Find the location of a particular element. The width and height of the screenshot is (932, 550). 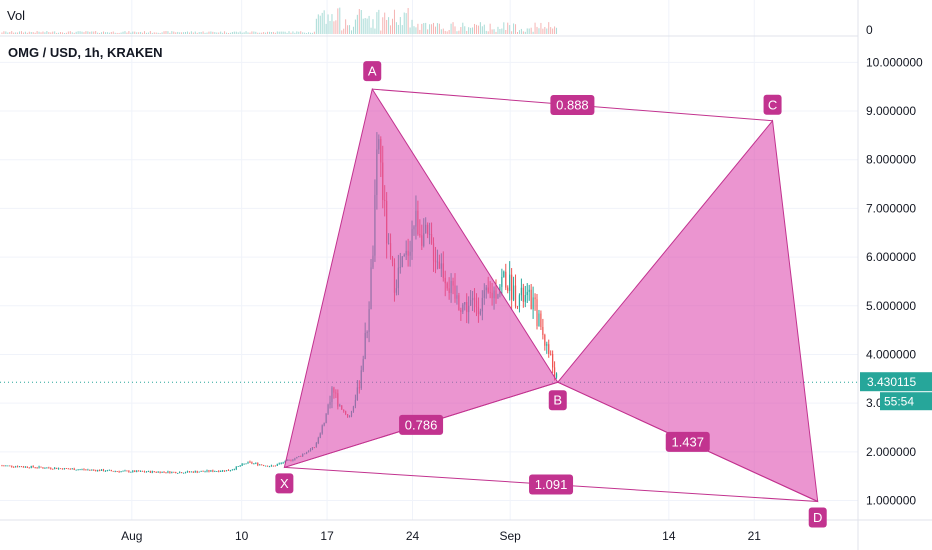

ratio-label-0-786: 0.786 is located at coordinates (421, 424).